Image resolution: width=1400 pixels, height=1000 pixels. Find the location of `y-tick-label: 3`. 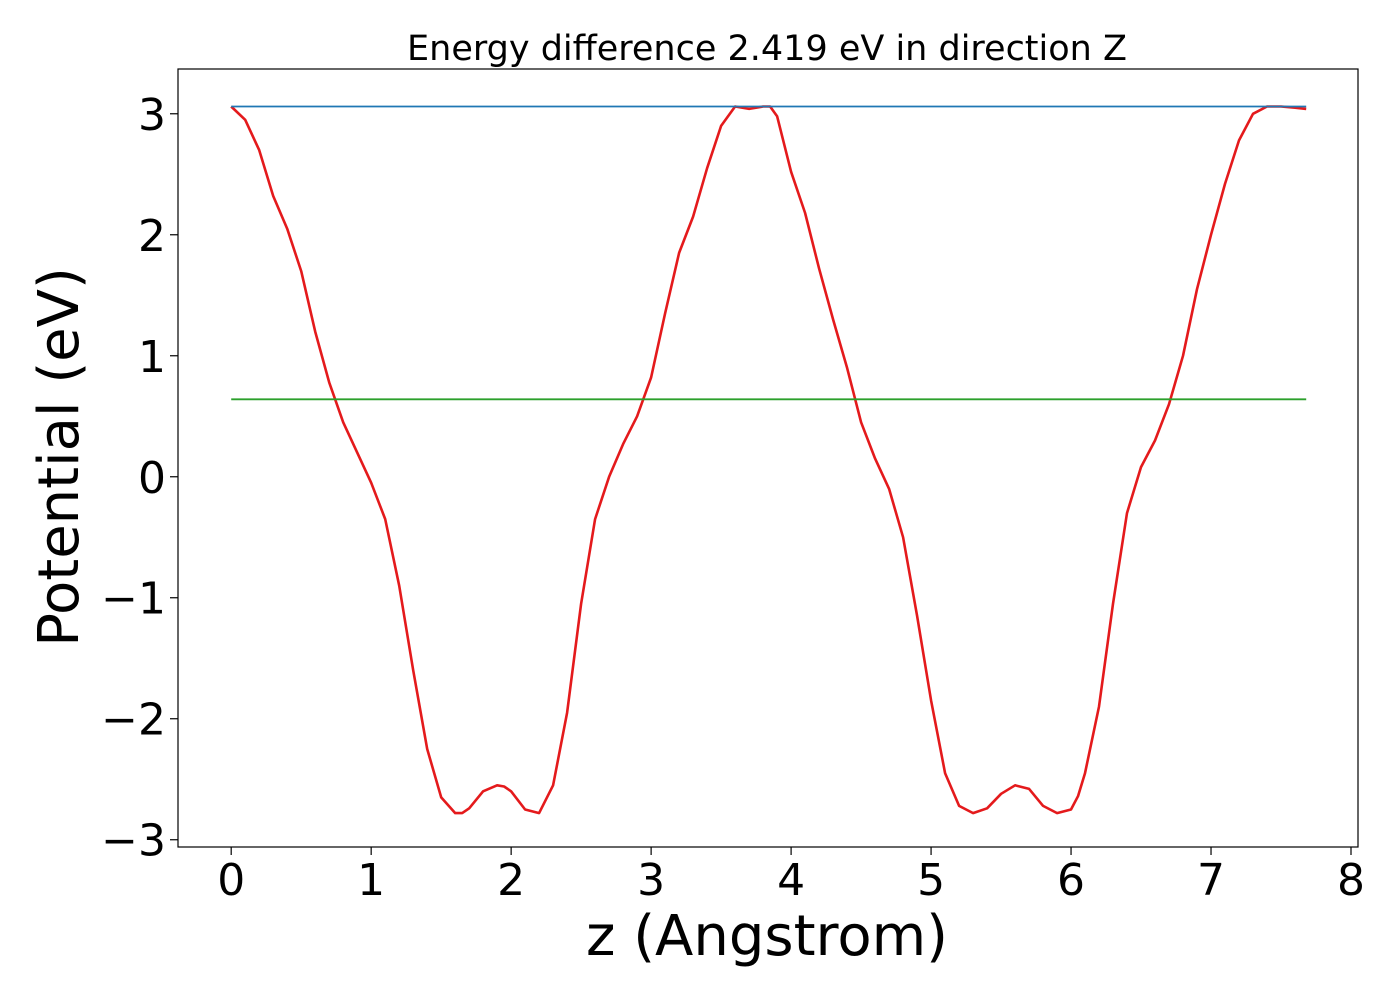

y-tick-label: 3 is located at coordinates (152, 115).